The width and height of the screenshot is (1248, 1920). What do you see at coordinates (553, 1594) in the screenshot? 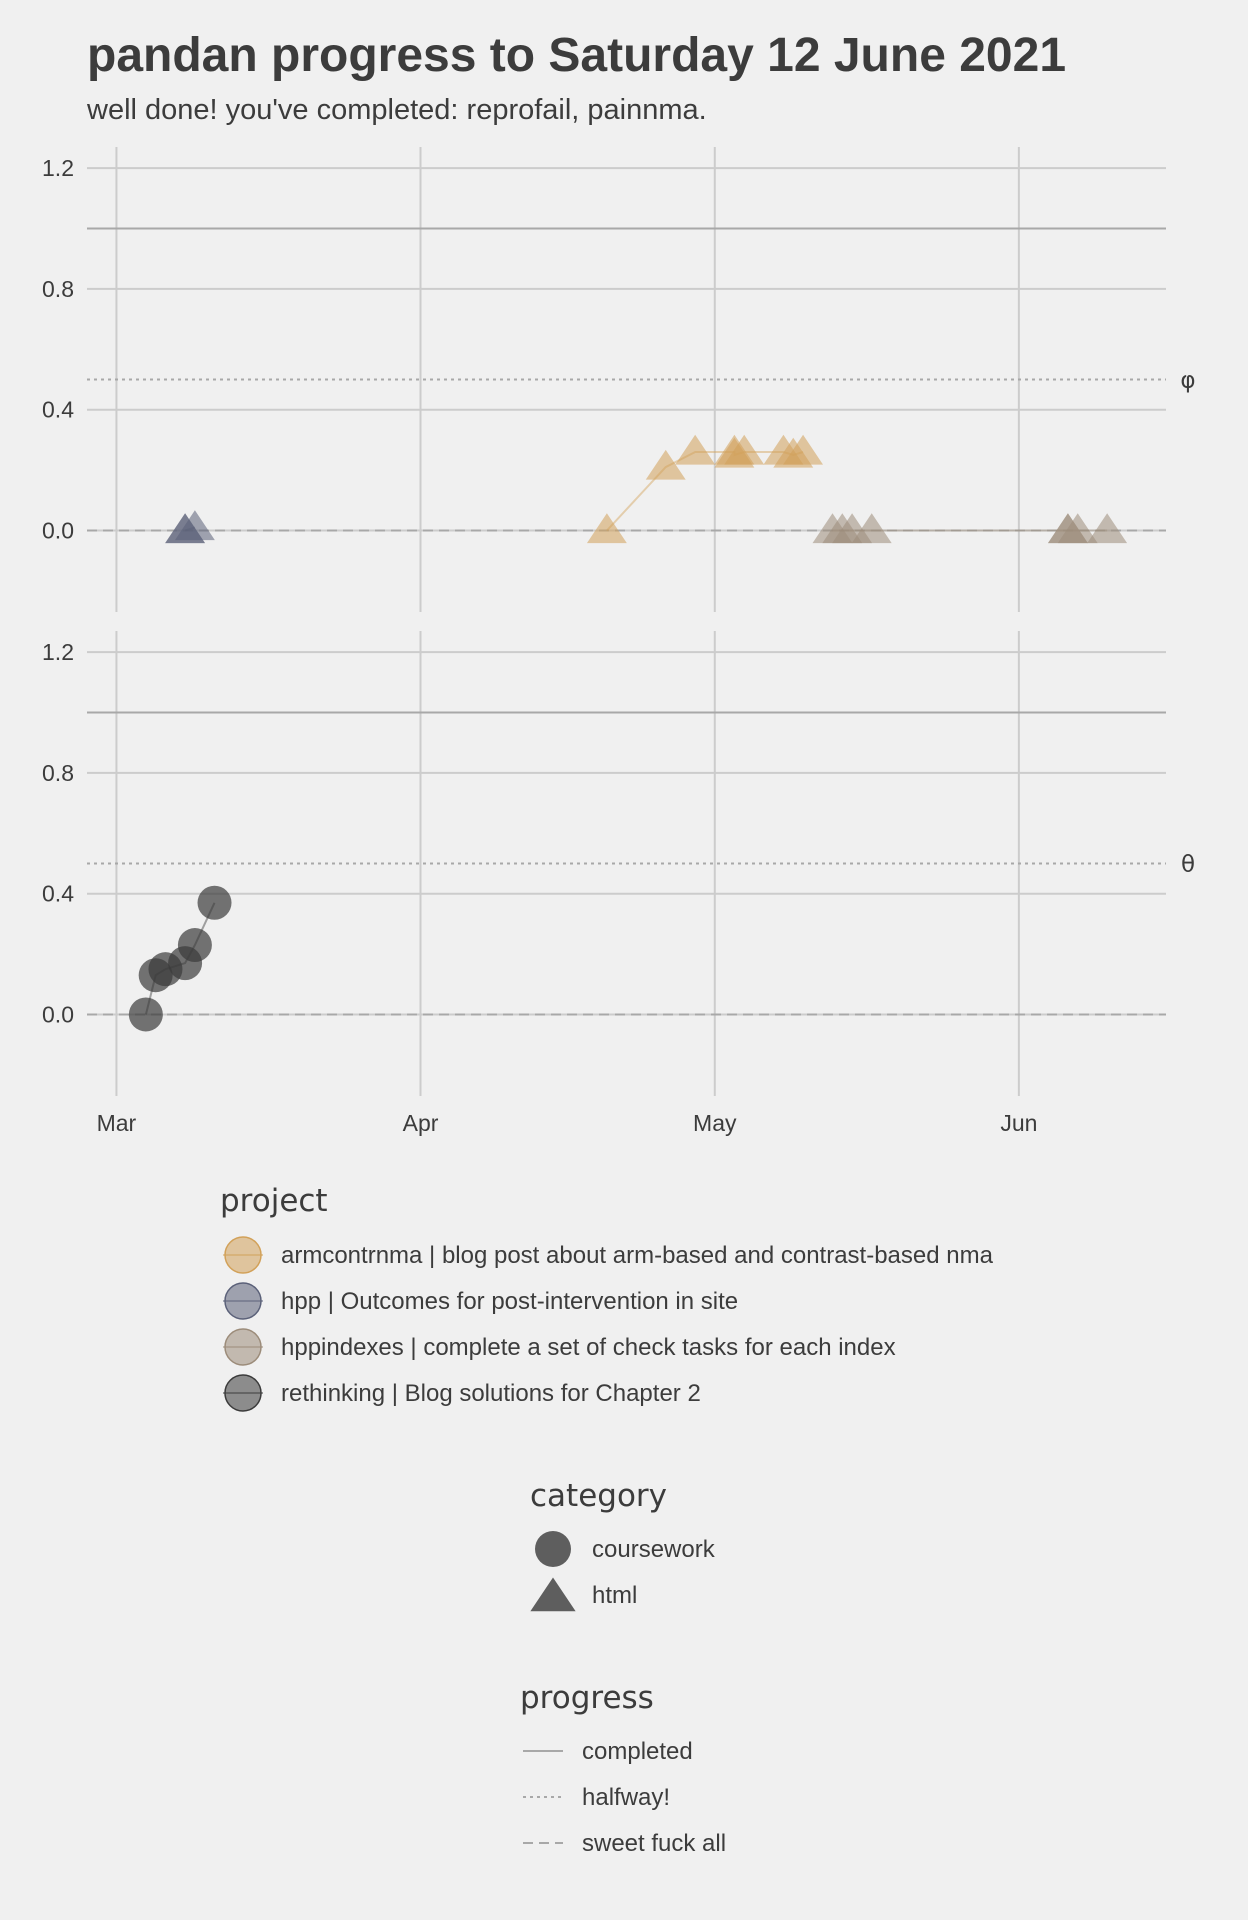
I see `legend-triangle-icon` at bounding box center [553, 1594].